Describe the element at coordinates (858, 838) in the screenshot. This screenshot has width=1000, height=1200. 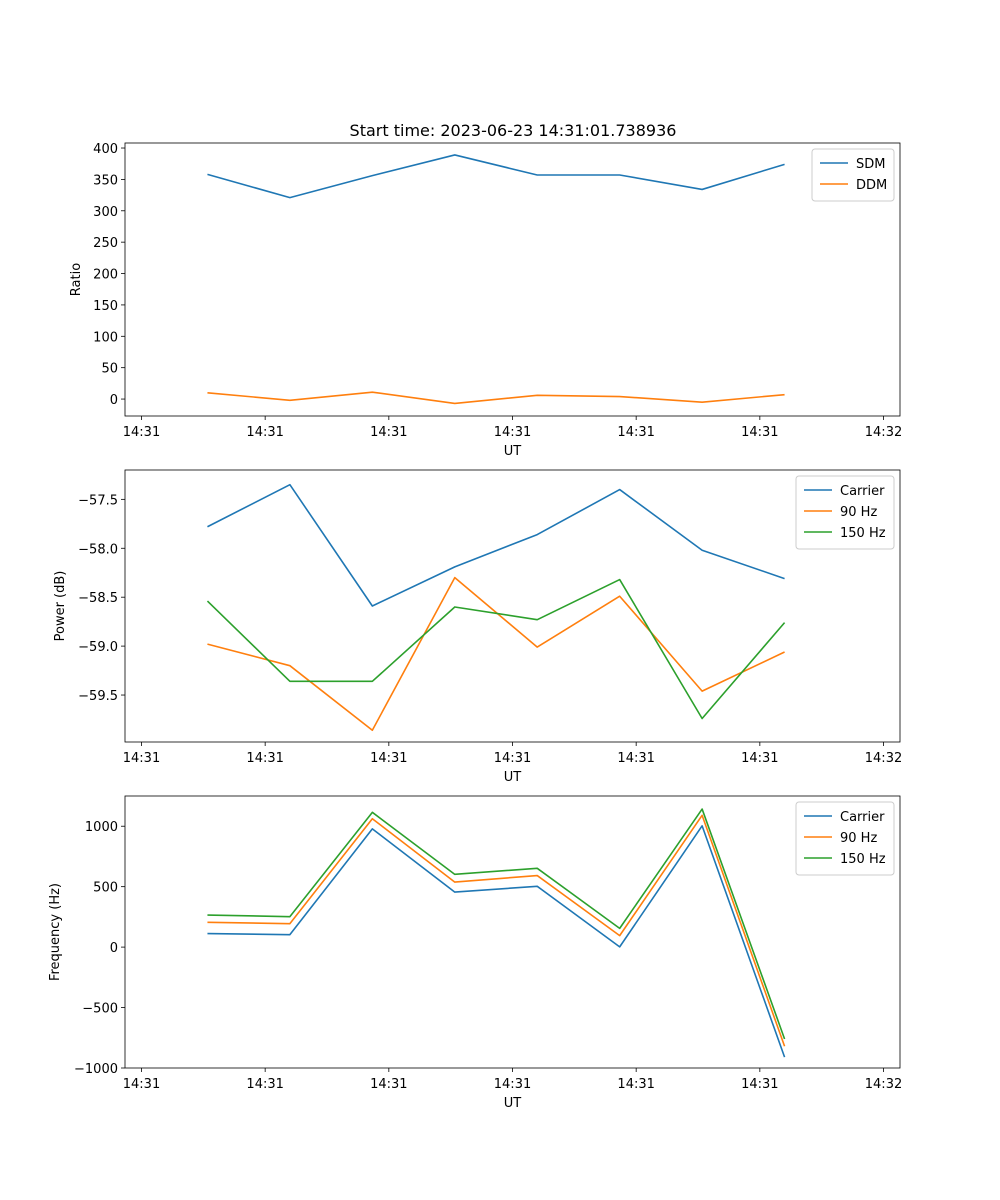
I see `frequency-legend-label: 90 Hz` at that location.